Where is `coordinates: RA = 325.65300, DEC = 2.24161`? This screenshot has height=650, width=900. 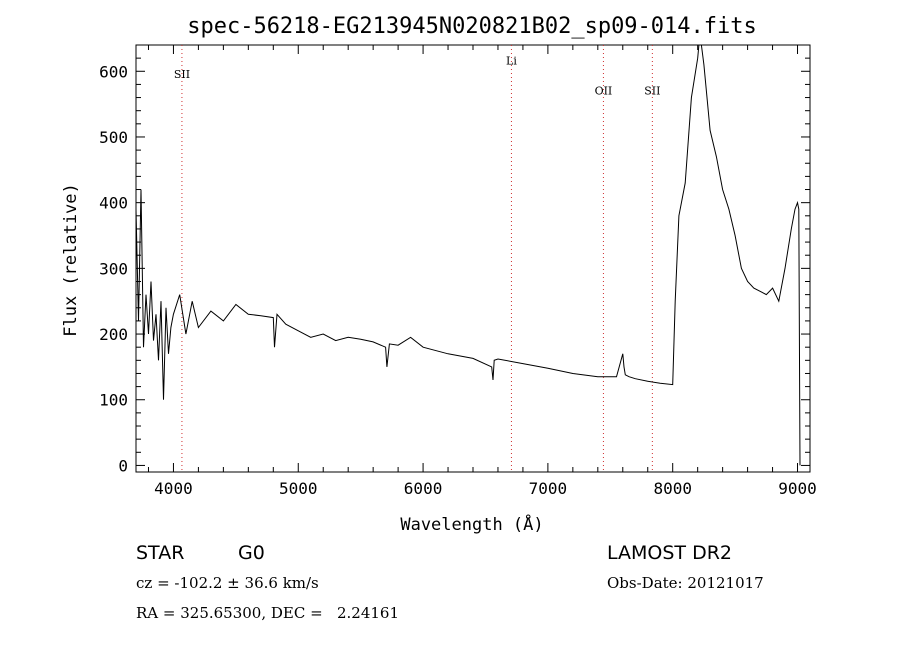
coordinates: RA = 325.65300, DEC = 2.24161 is located at coordinates (268, 613).